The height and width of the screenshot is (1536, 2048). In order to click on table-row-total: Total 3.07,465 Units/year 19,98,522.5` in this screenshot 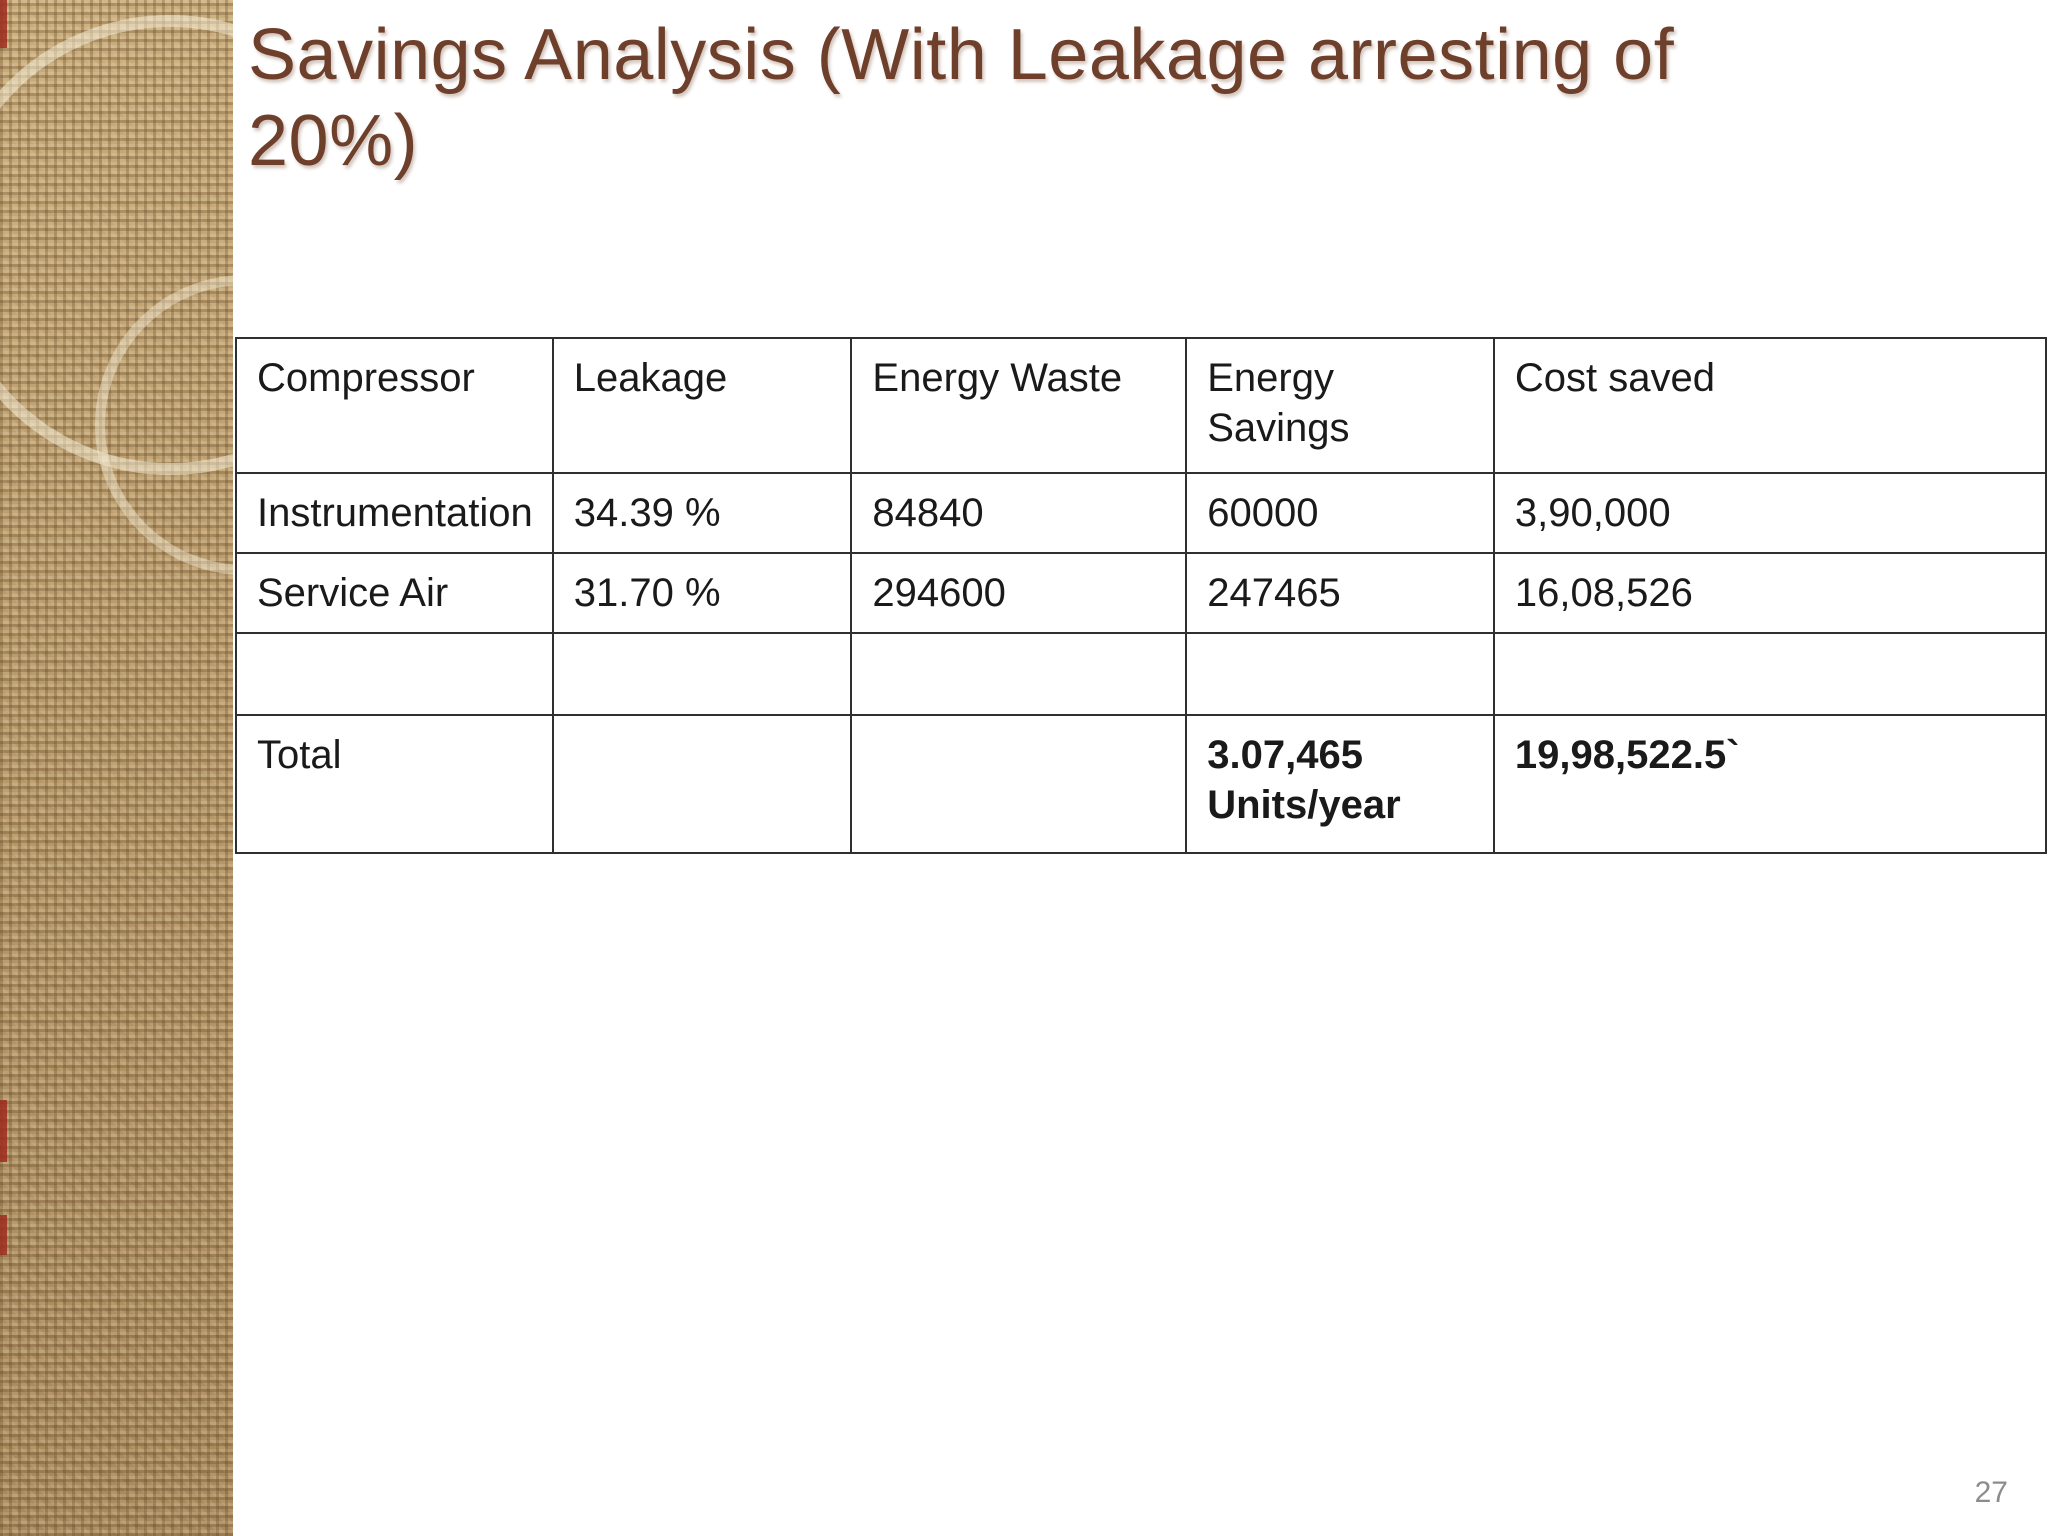, I will do `click(1141, 784)`.